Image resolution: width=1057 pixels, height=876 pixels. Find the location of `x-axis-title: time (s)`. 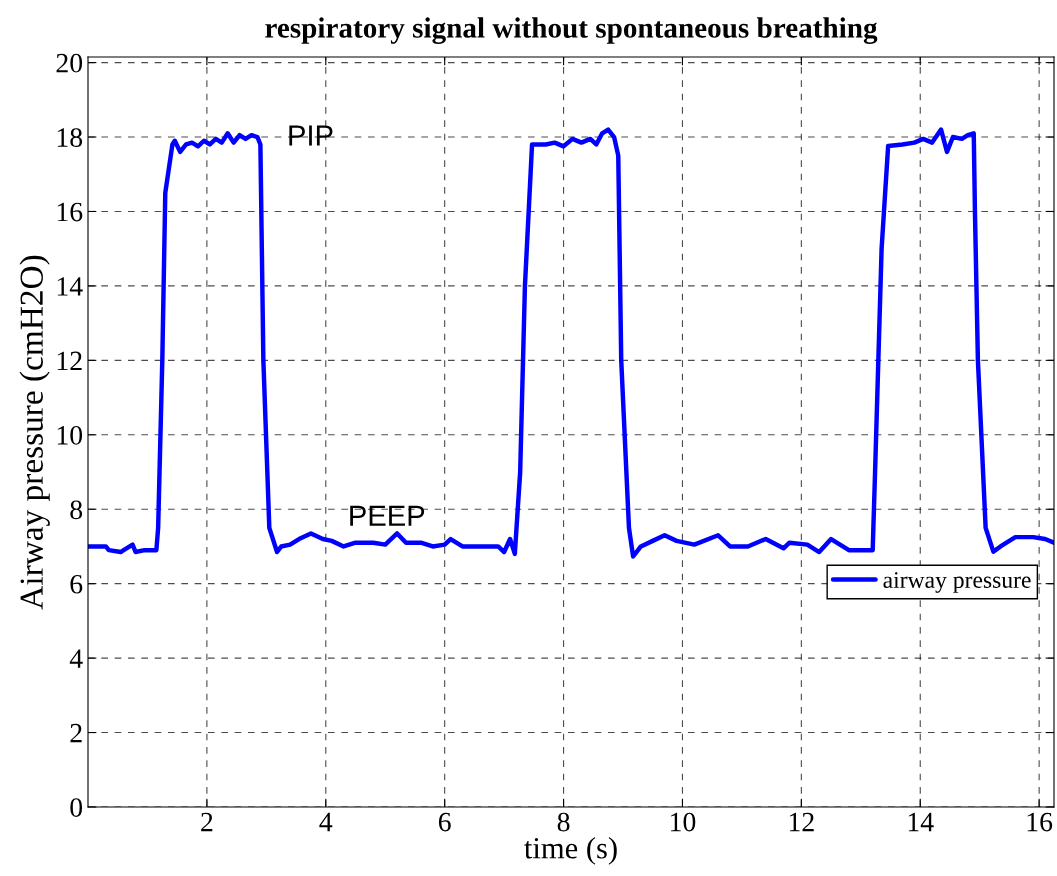

x-axis-title: time (s) is located at coordinates (570, 851).